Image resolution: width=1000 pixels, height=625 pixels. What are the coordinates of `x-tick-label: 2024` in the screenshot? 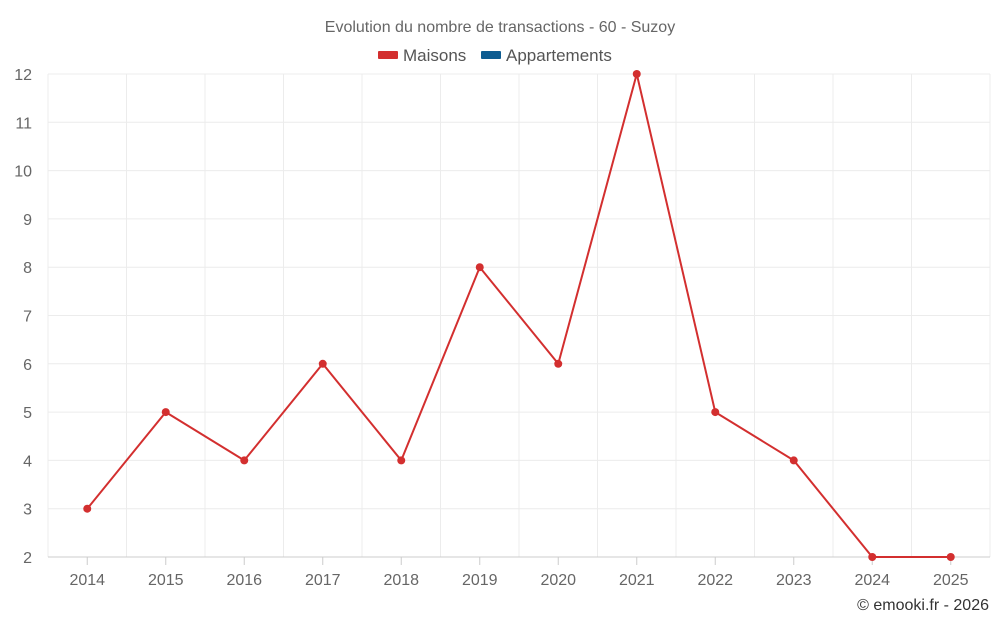 It's located at (872, 580).